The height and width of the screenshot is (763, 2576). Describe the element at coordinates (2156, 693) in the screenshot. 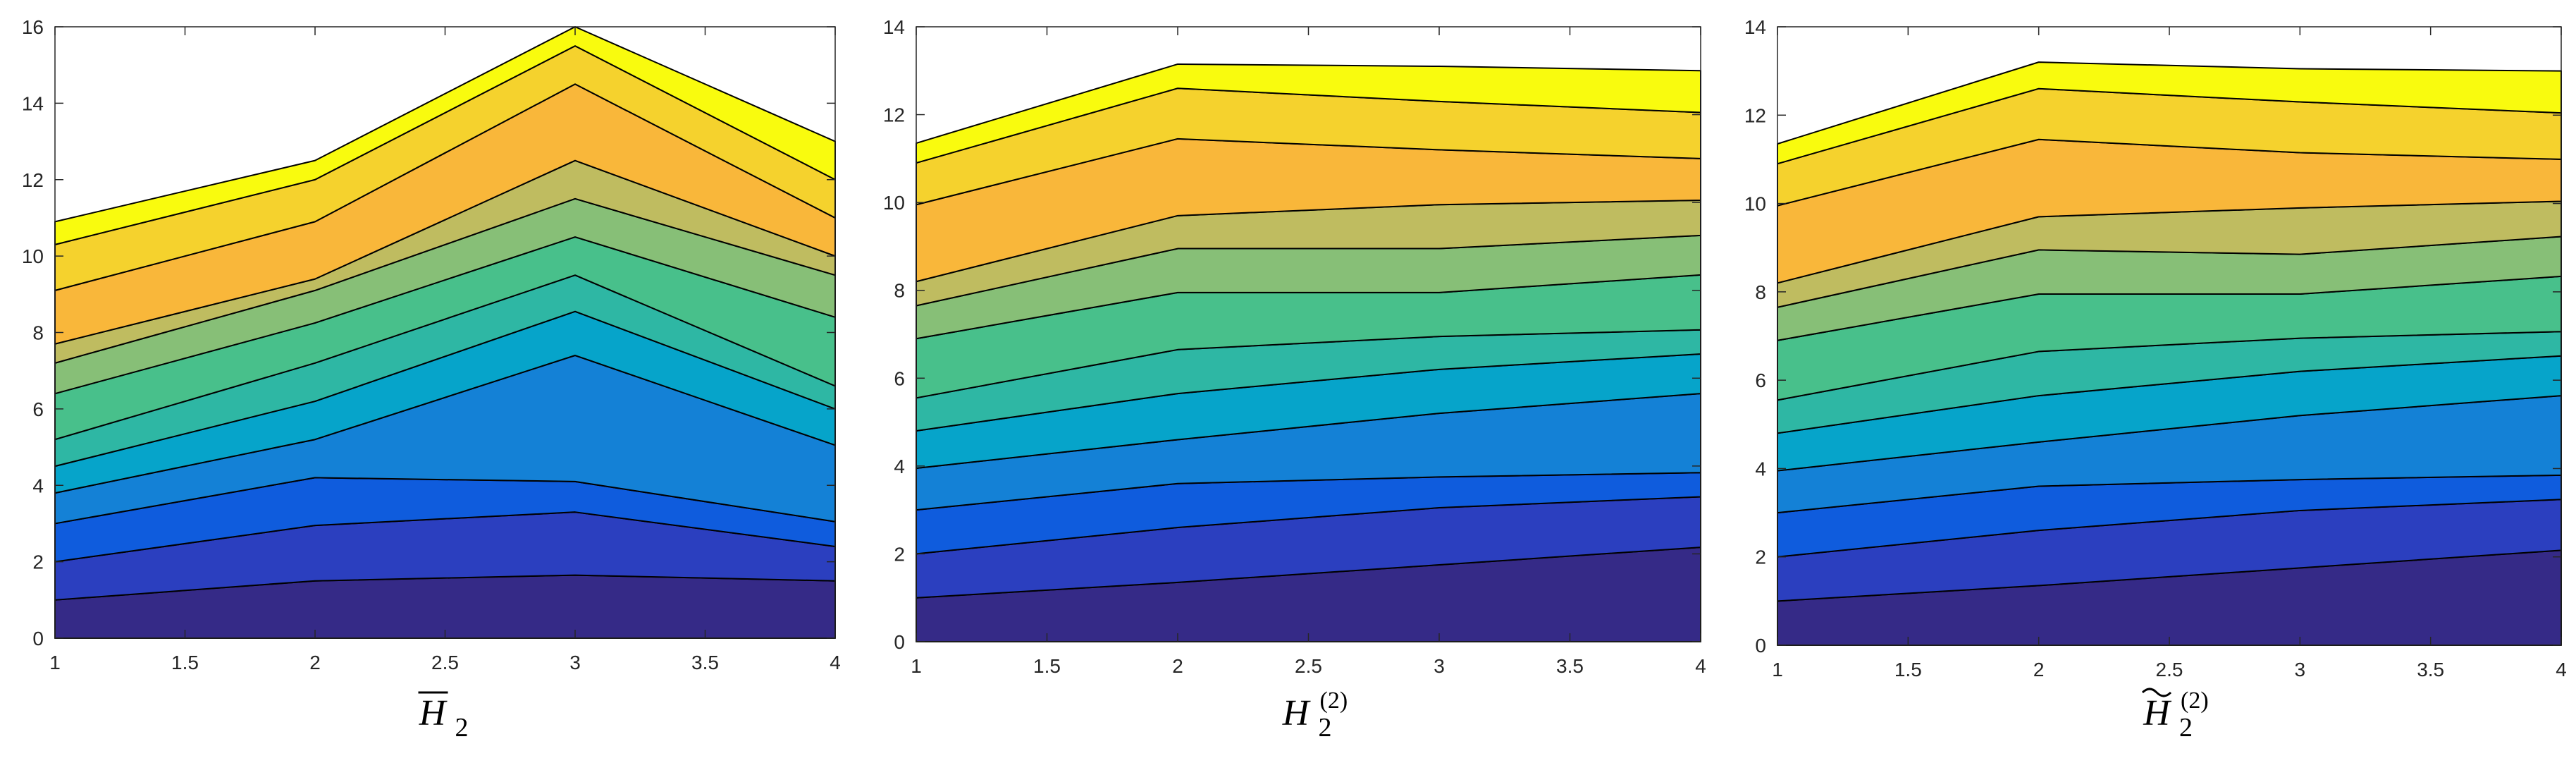

I see `tilde-mark` at that location.